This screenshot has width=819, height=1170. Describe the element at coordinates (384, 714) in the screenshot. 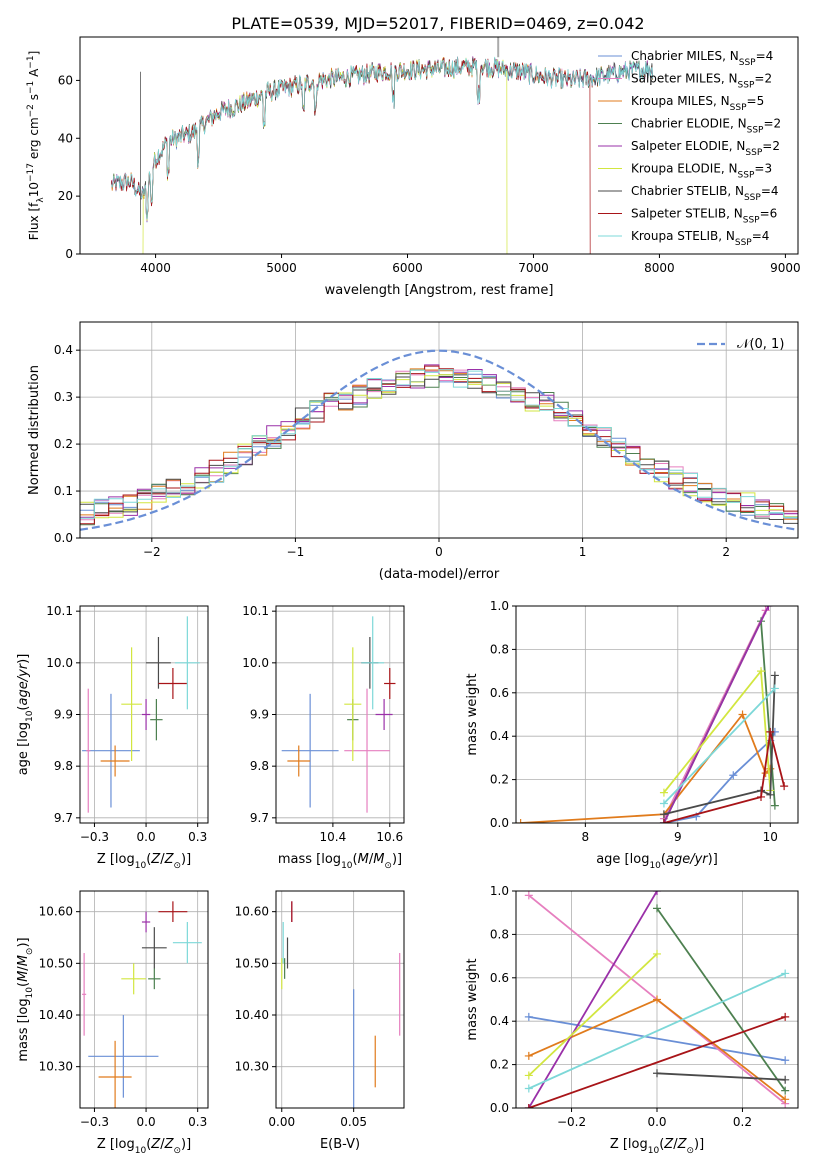

I see `errorbar-salpeter-elodie` at that location.